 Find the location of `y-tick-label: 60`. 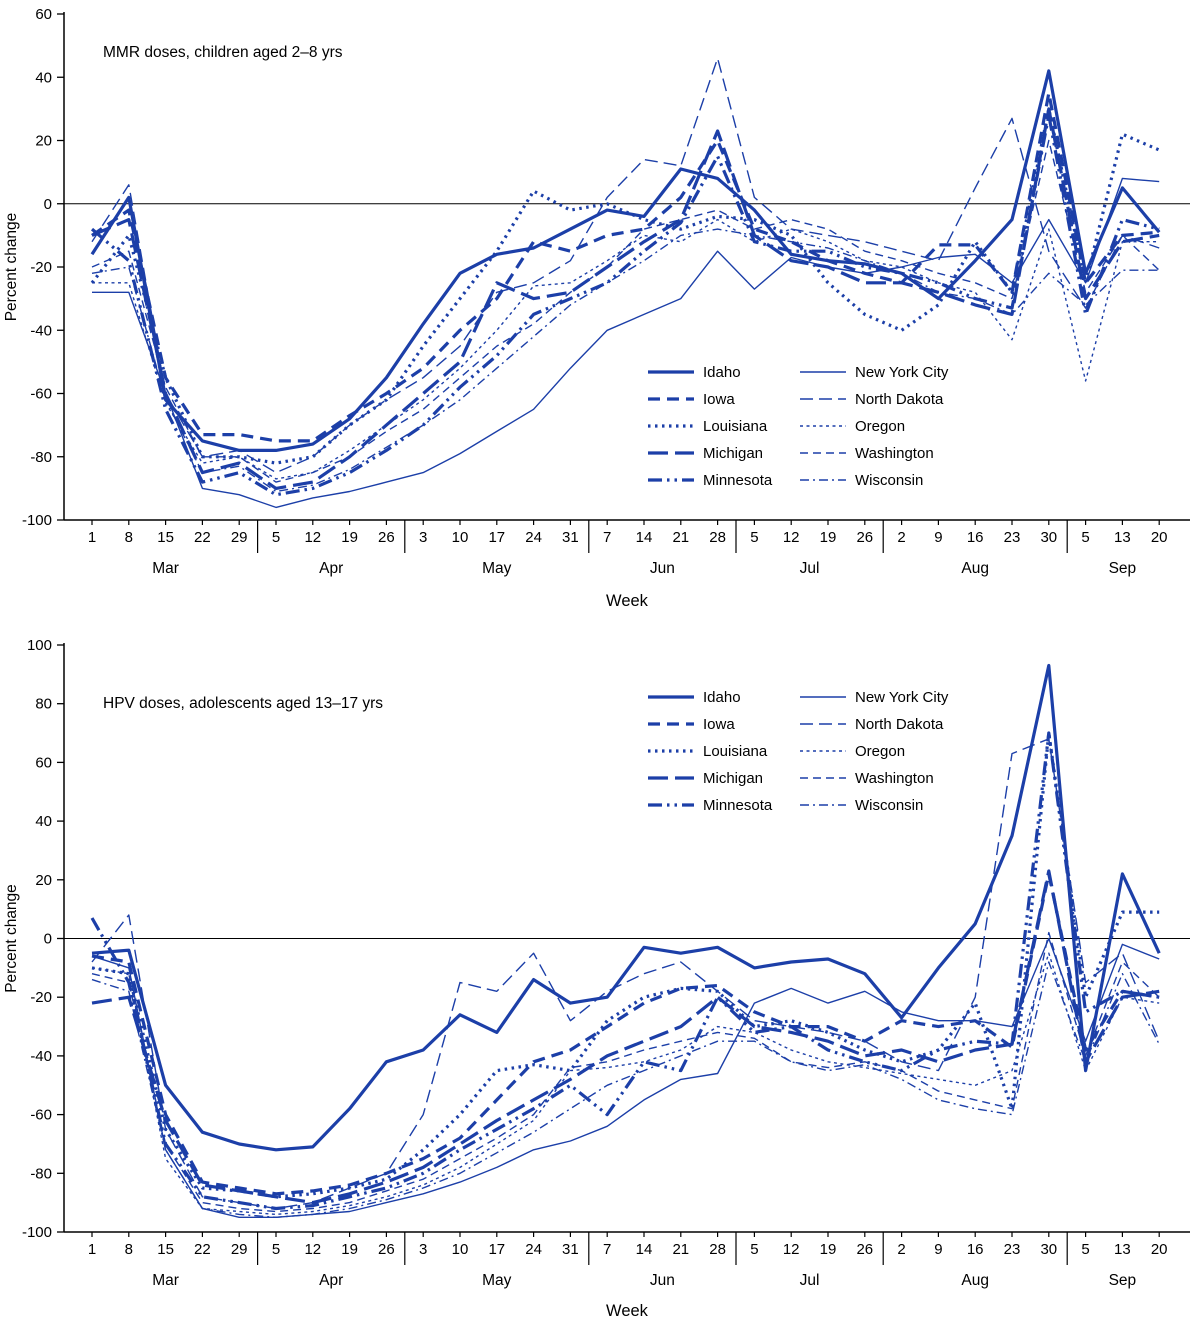

y-tick-label: 60 is located at coordinates (43, 14).